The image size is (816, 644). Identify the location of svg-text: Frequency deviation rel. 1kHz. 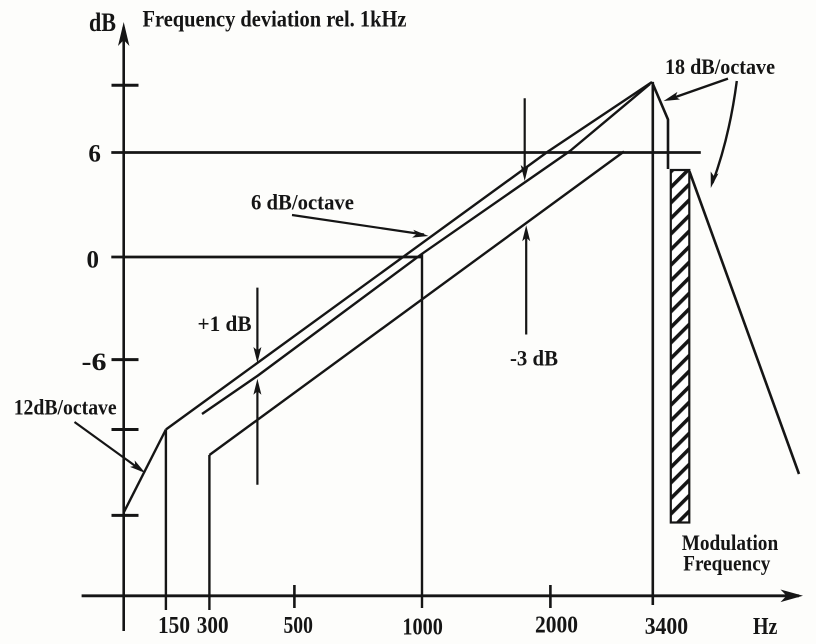
(275, 19).